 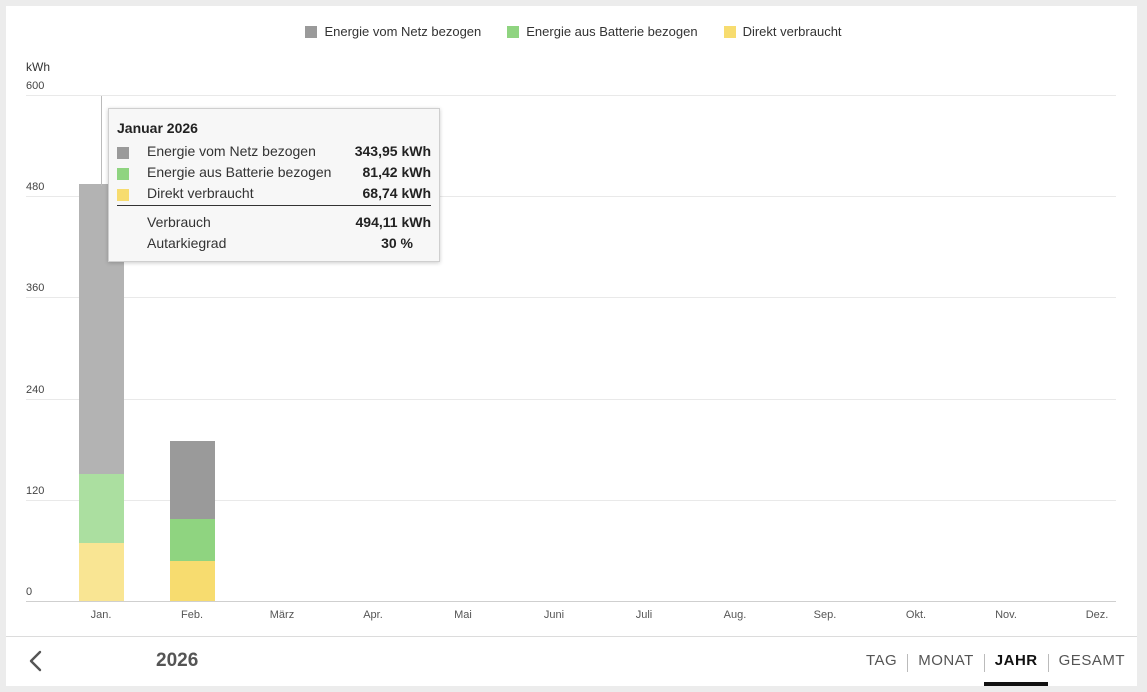 What do you see at coordinates (157, 128) in the screenshot?
I see `tooltip-title: Januar 2026` at bounding box center [157, 128].